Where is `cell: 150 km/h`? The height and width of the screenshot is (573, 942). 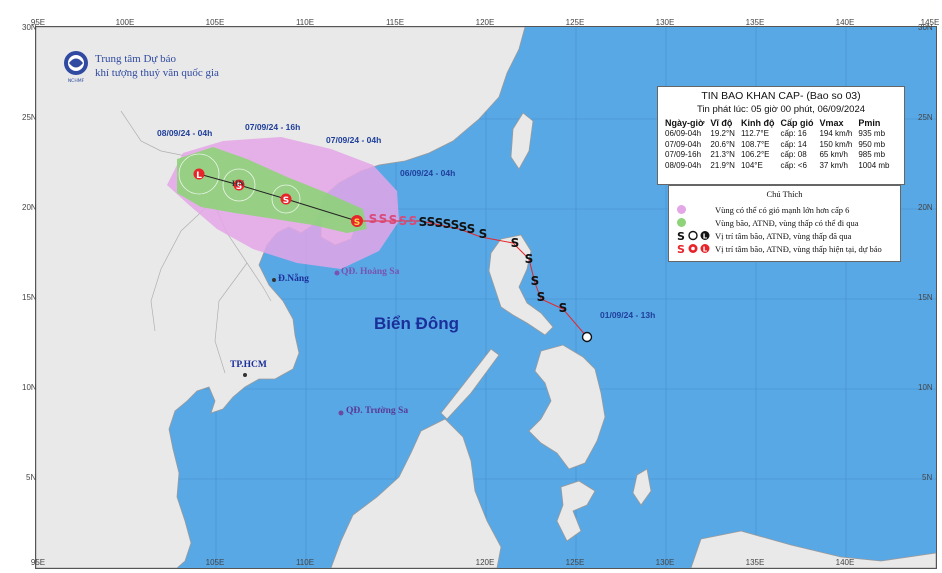 cell: 150 km/h is located at coordinates (836, 144).